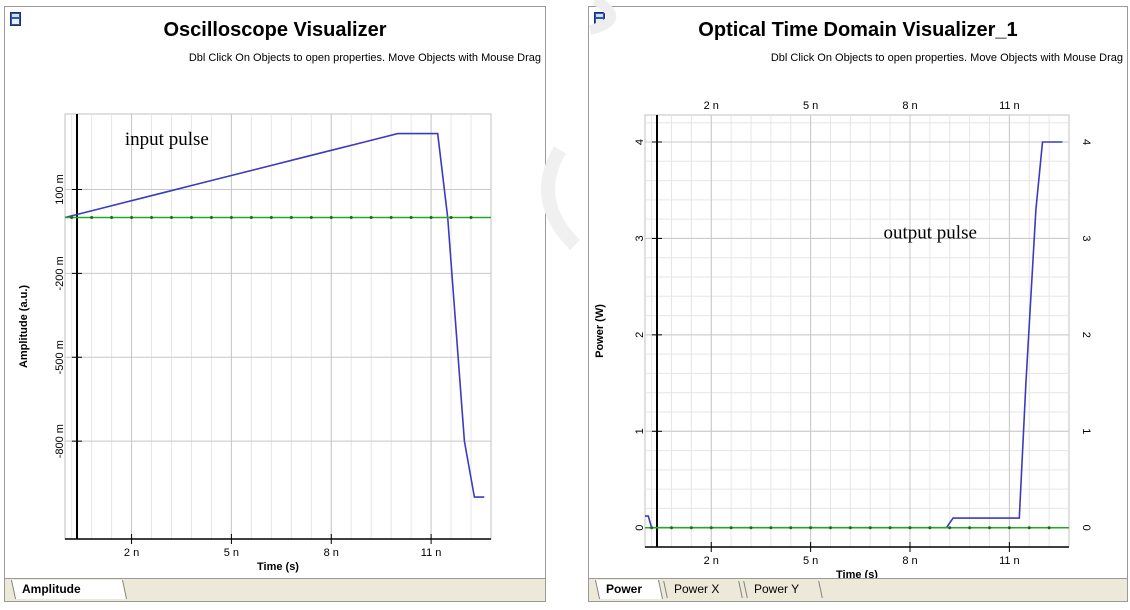  What do you see at coordinates (640, 431) in the screenshot?
I see `y-tick-label: 1` at bounding box center [640, 431].